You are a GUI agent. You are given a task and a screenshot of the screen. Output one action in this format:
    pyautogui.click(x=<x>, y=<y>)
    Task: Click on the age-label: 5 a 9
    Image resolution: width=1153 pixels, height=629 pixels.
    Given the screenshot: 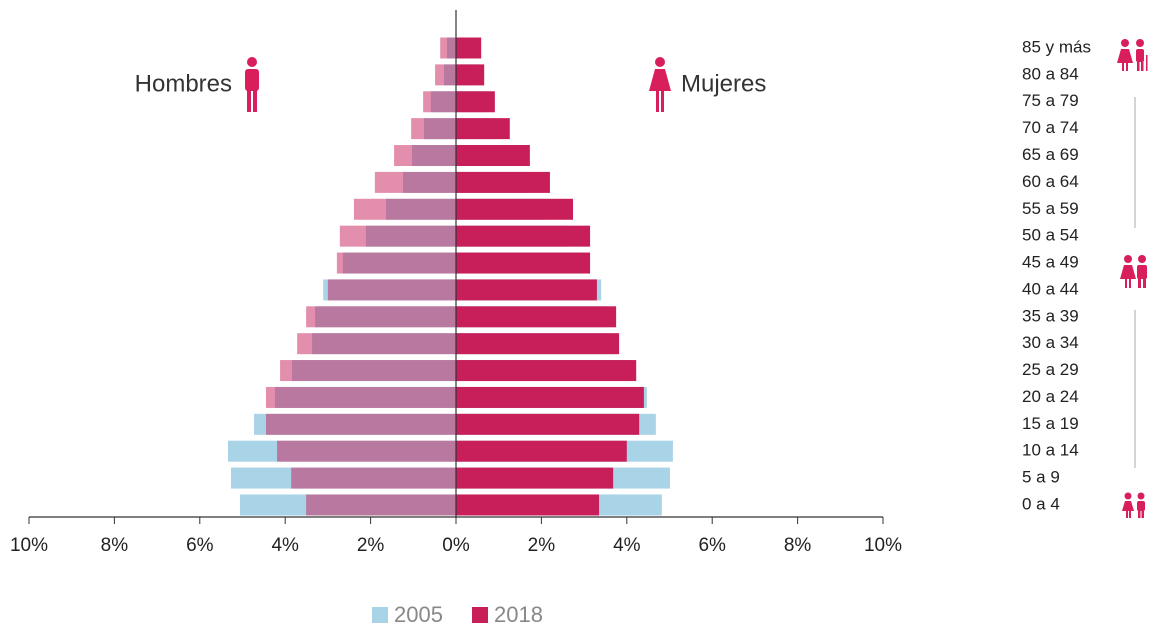 What is the action you would take?
    pyautogui.click(x=1041, y=477)
    